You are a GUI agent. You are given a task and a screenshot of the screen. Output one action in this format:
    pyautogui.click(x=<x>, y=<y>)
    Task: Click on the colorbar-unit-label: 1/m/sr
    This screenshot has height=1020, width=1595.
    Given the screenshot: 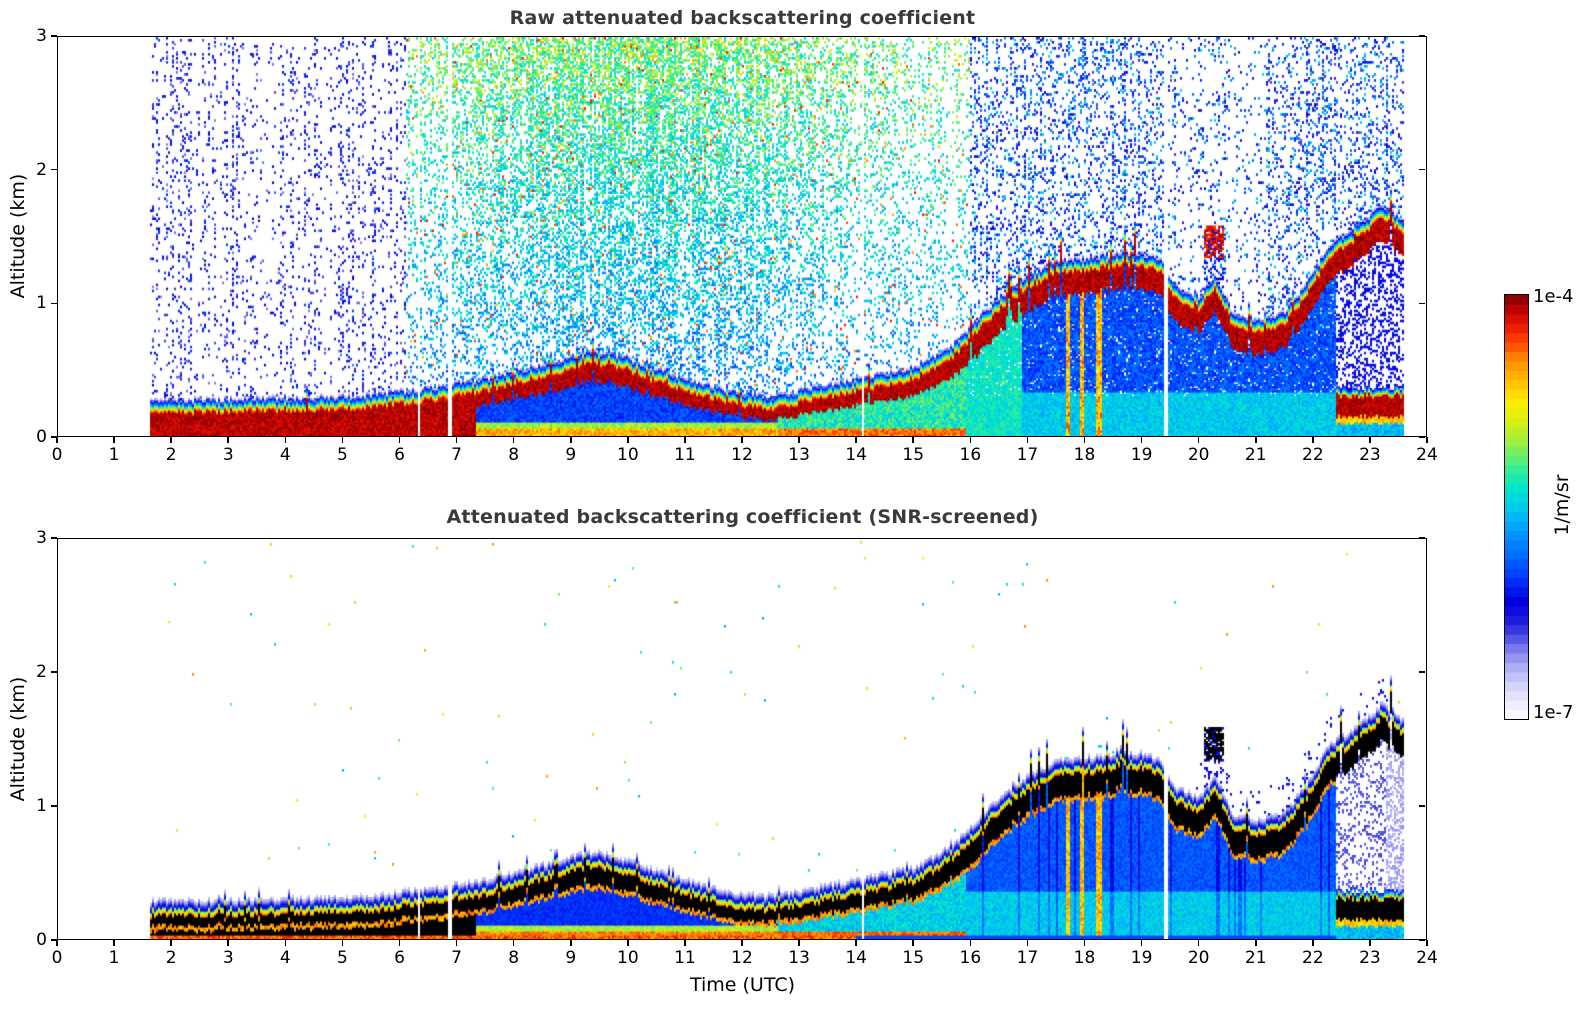 What is the action you would take?
    pyautogui.click(x=1562, y=505)
    